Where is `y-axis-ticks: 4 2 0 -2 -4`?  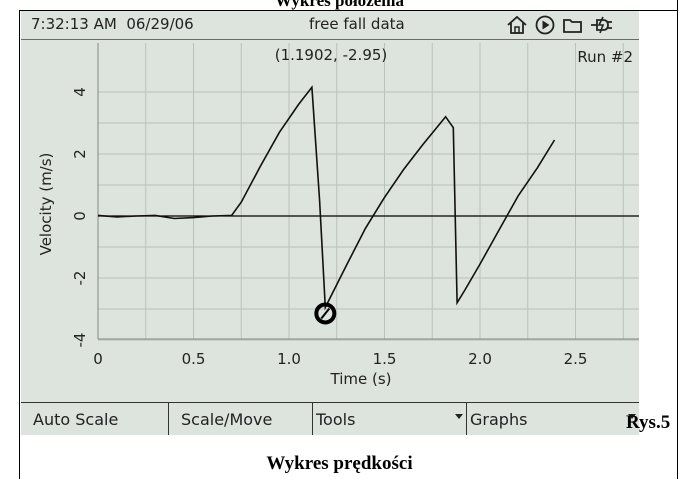 y-axis-ticks: 4 2 0 -2 -4 is located at coordinates (80, 217).